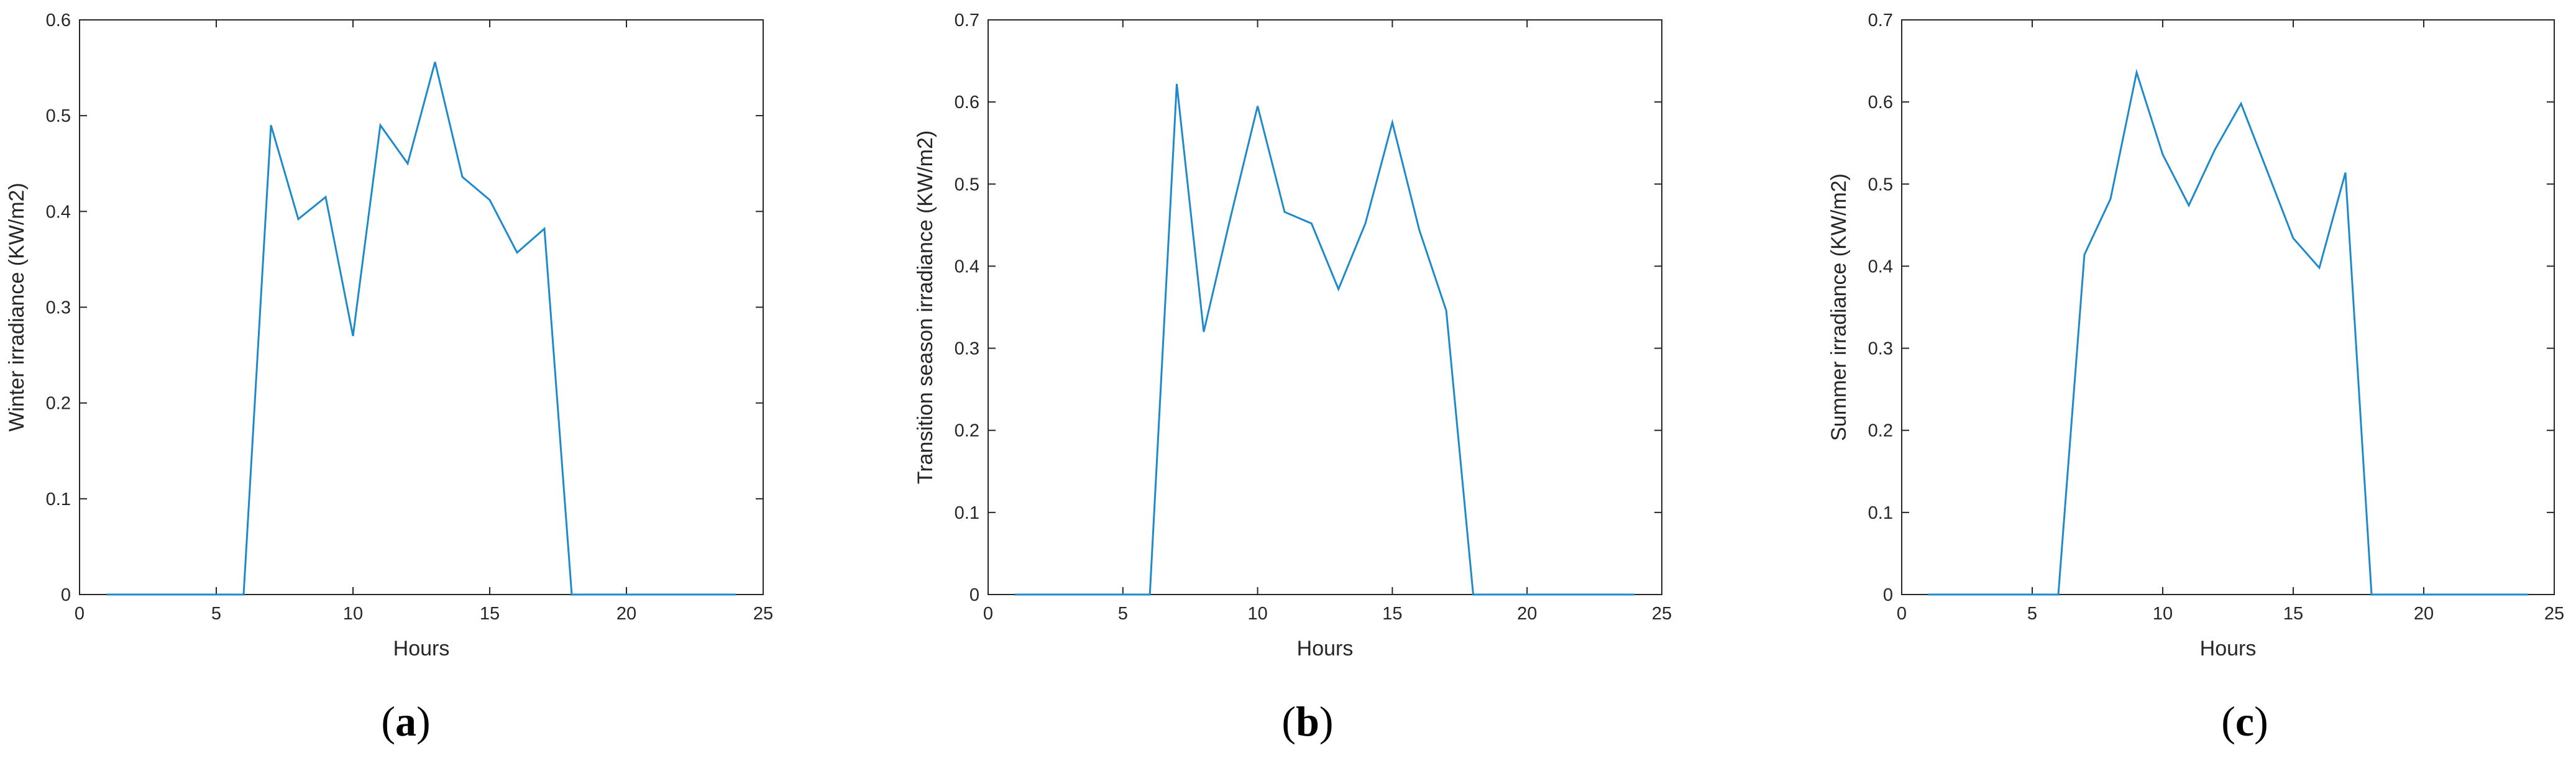  I want to click on caption-a-close: ), so click(423, 722).